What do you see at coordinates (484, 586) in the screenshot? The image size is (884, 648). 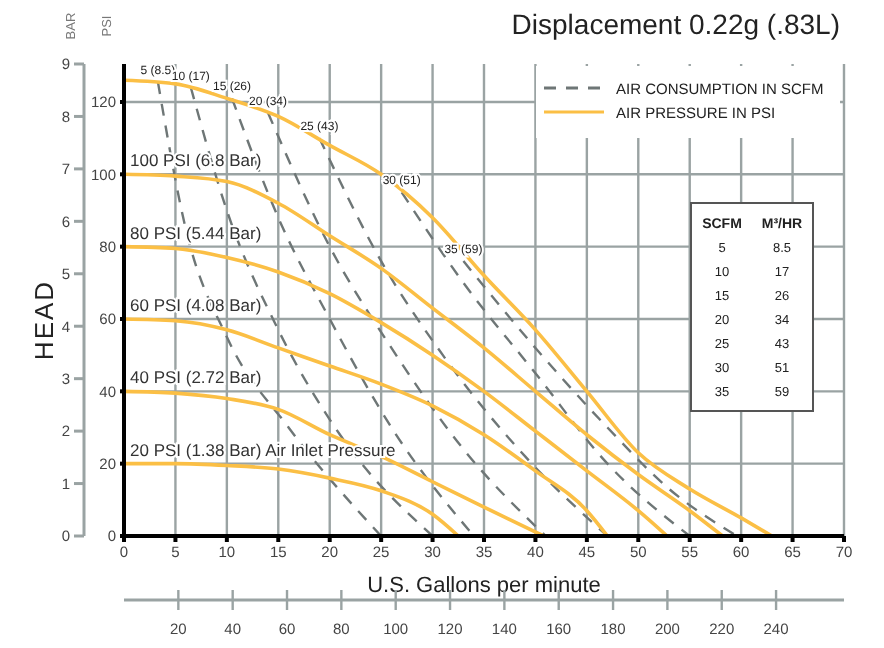 I see `x-axis-title: U.S. Gallons per minute` at bounding box center [484, 586].